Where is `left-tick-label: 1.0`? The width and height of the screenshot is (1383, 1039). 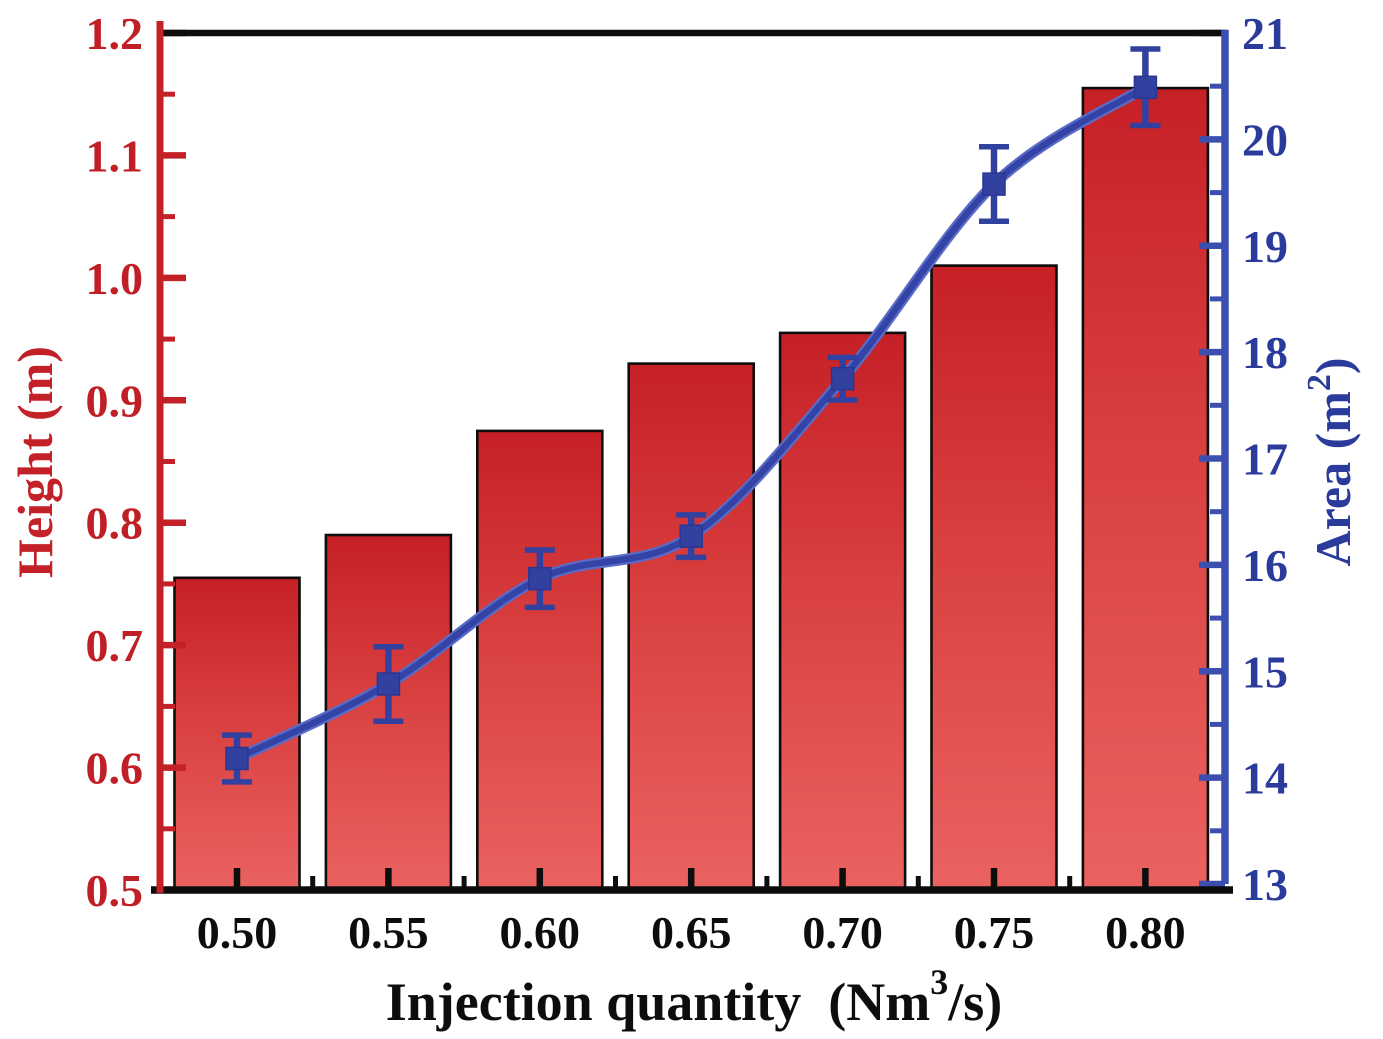
left-tick-label: 1.0 is located at coordinates (115, 278).